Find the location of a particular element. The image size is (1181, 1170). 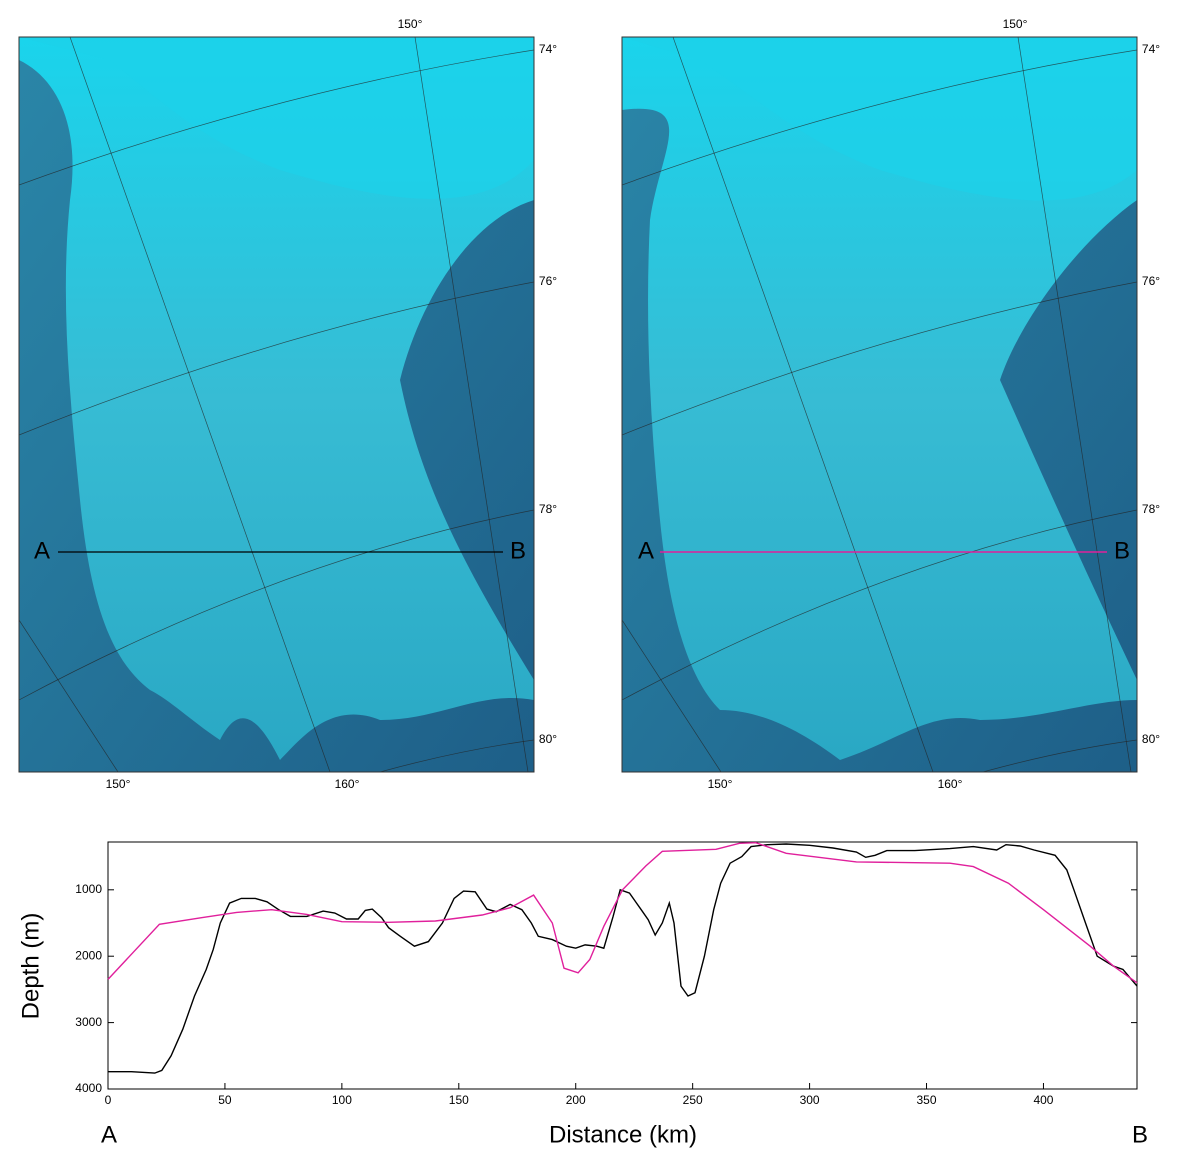

x-tick-label: 150 is located at coordinates (459, 1100).